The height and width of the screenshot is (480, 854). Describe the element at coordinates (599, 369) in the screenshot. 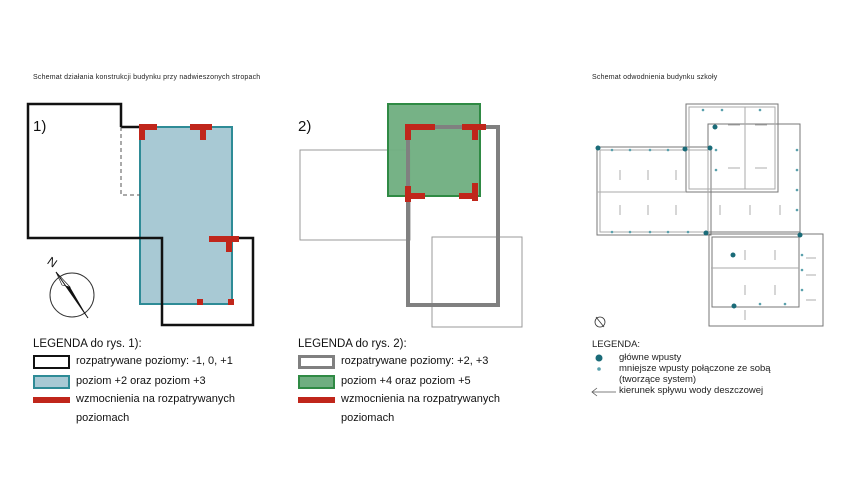

I see `legend-small-drain-icon` at that location.